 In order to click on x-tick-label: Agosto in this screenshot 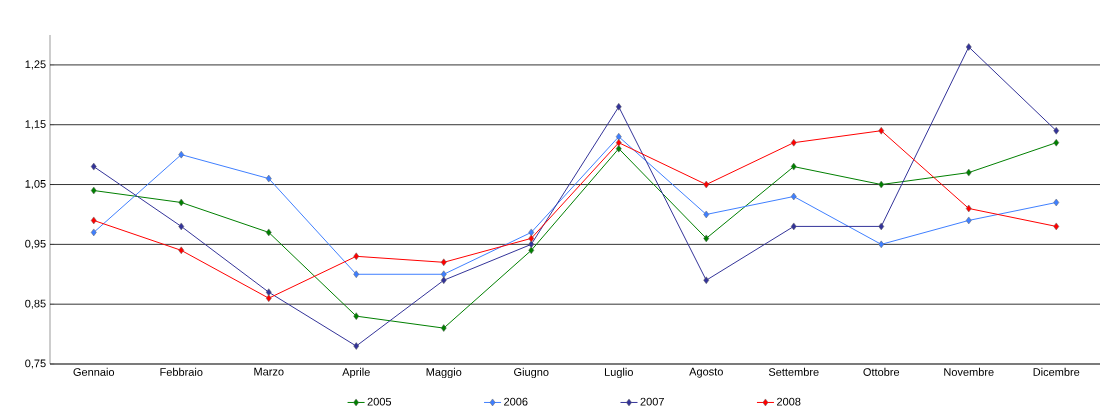, I will do `click(706, 372)`.